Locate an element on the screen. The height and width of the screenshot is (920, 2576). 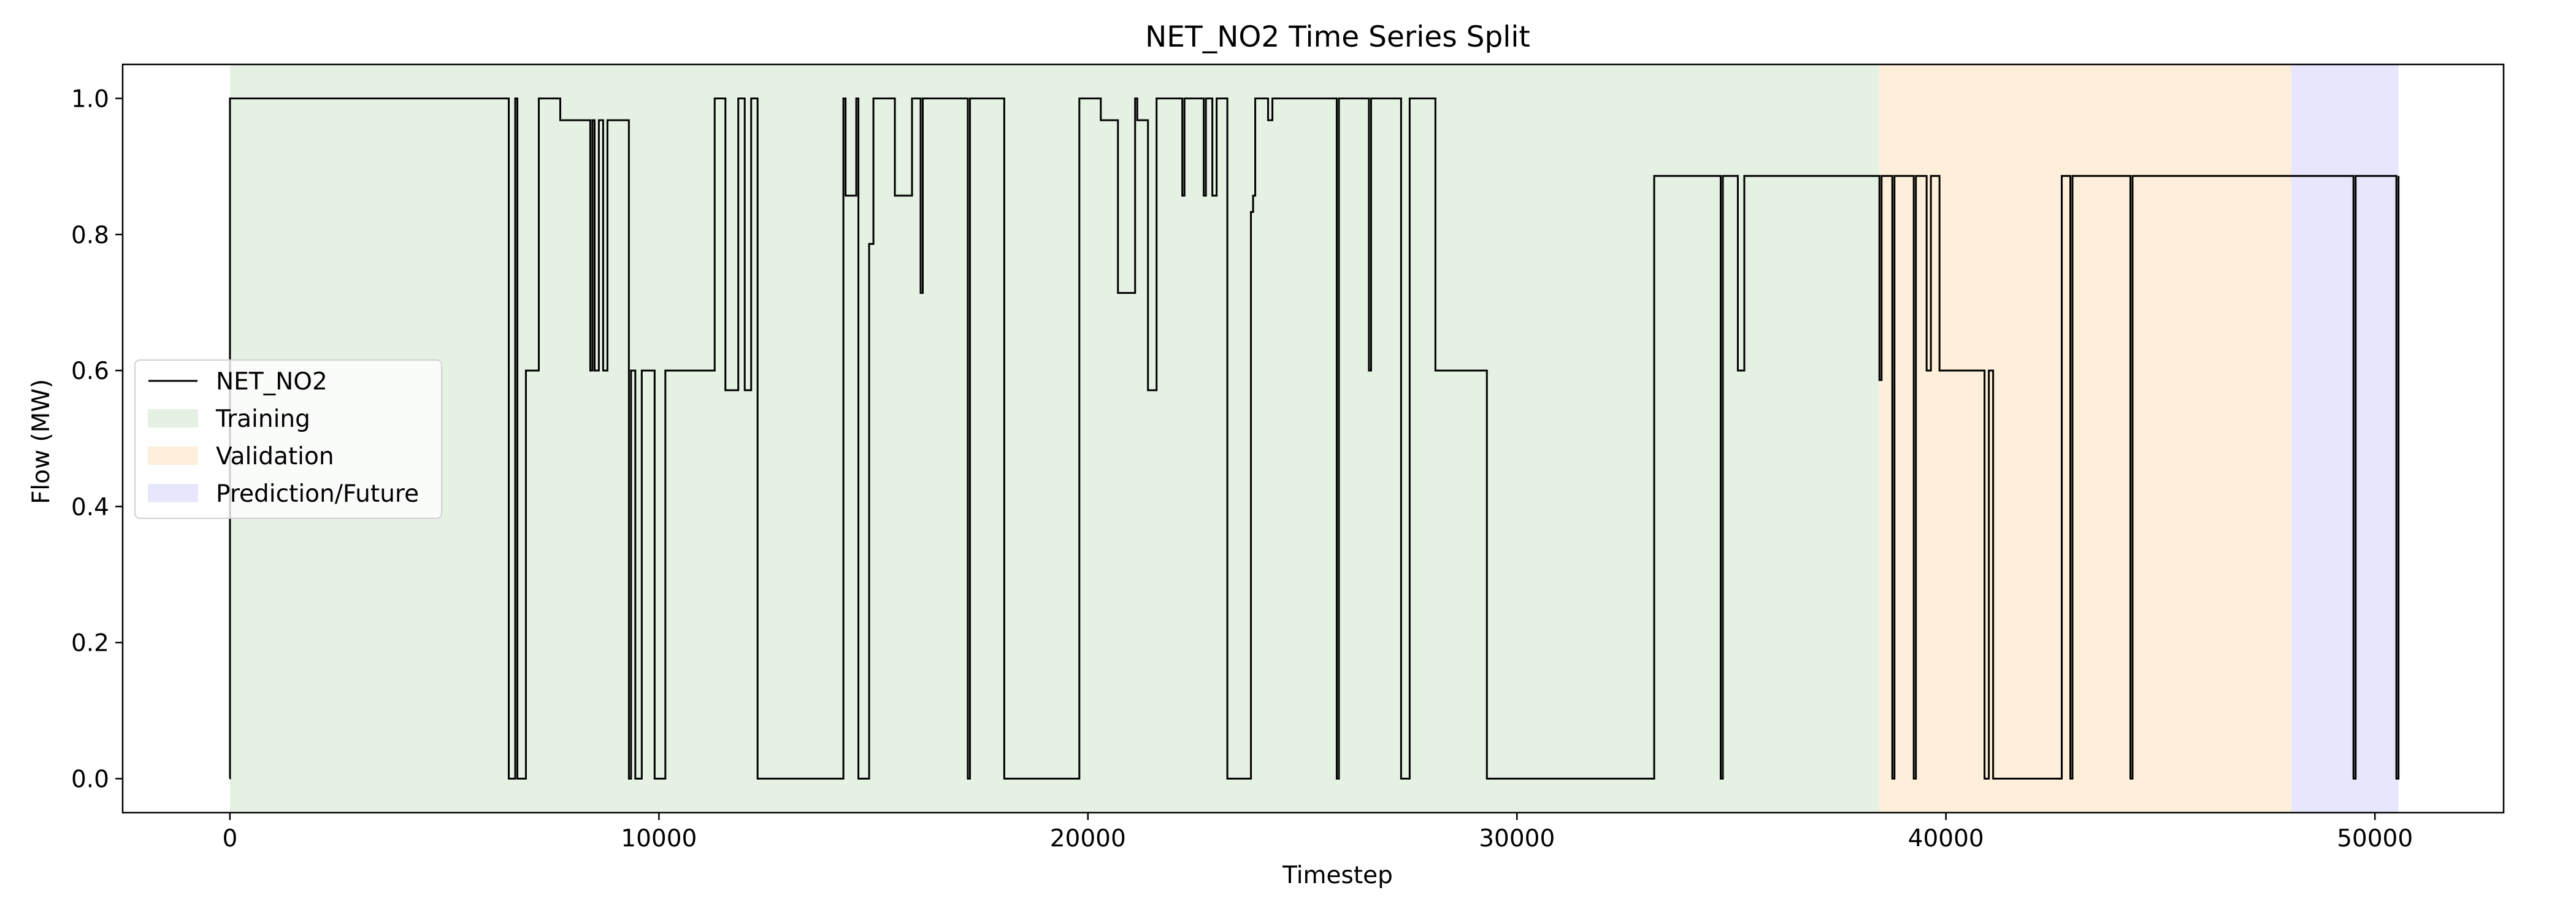
legend-label-training: Training is located at coordinates (262, 419).